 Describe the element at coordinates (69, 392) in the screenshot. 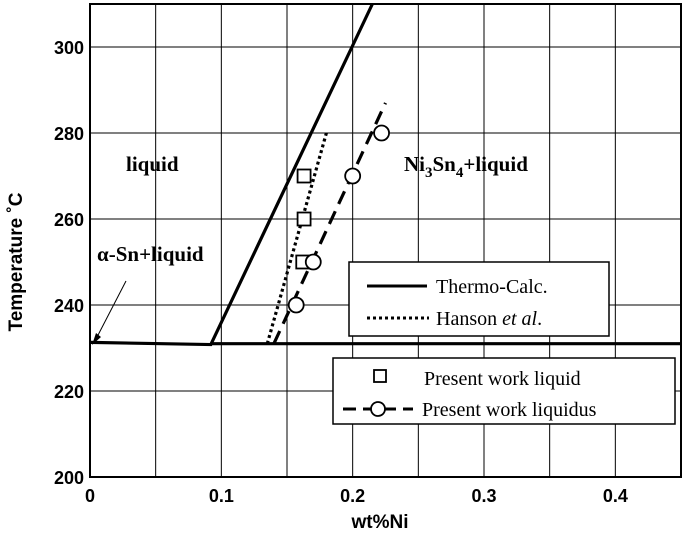

I see `y-tick-label: 220` at that location.